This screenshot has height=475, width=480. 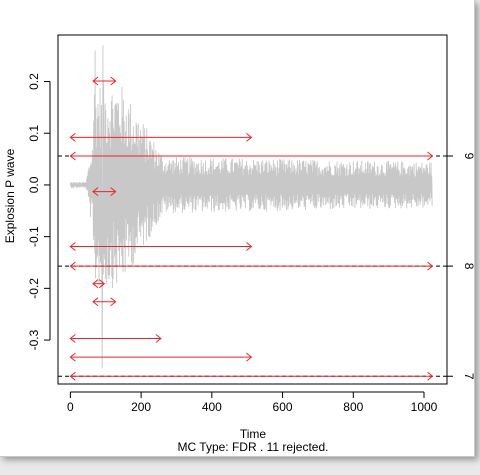 What do you see at coordinates (141, 407) in the screenshot?
I see `x-tick-label: 200` at bounding box center [141, 407].